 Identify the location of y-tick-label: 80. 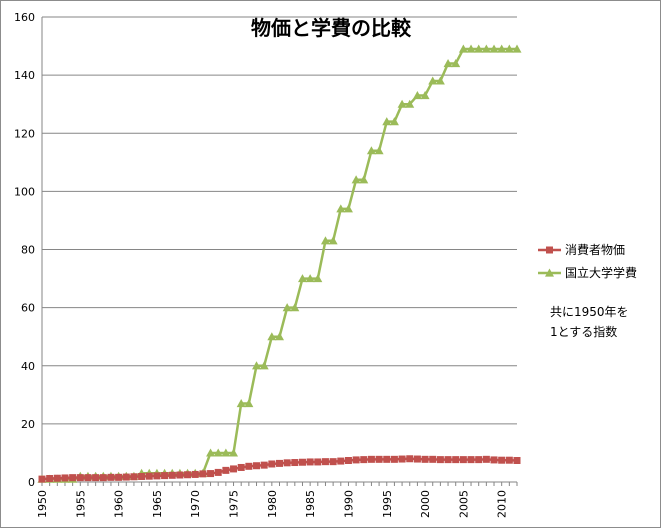
(28, 250).